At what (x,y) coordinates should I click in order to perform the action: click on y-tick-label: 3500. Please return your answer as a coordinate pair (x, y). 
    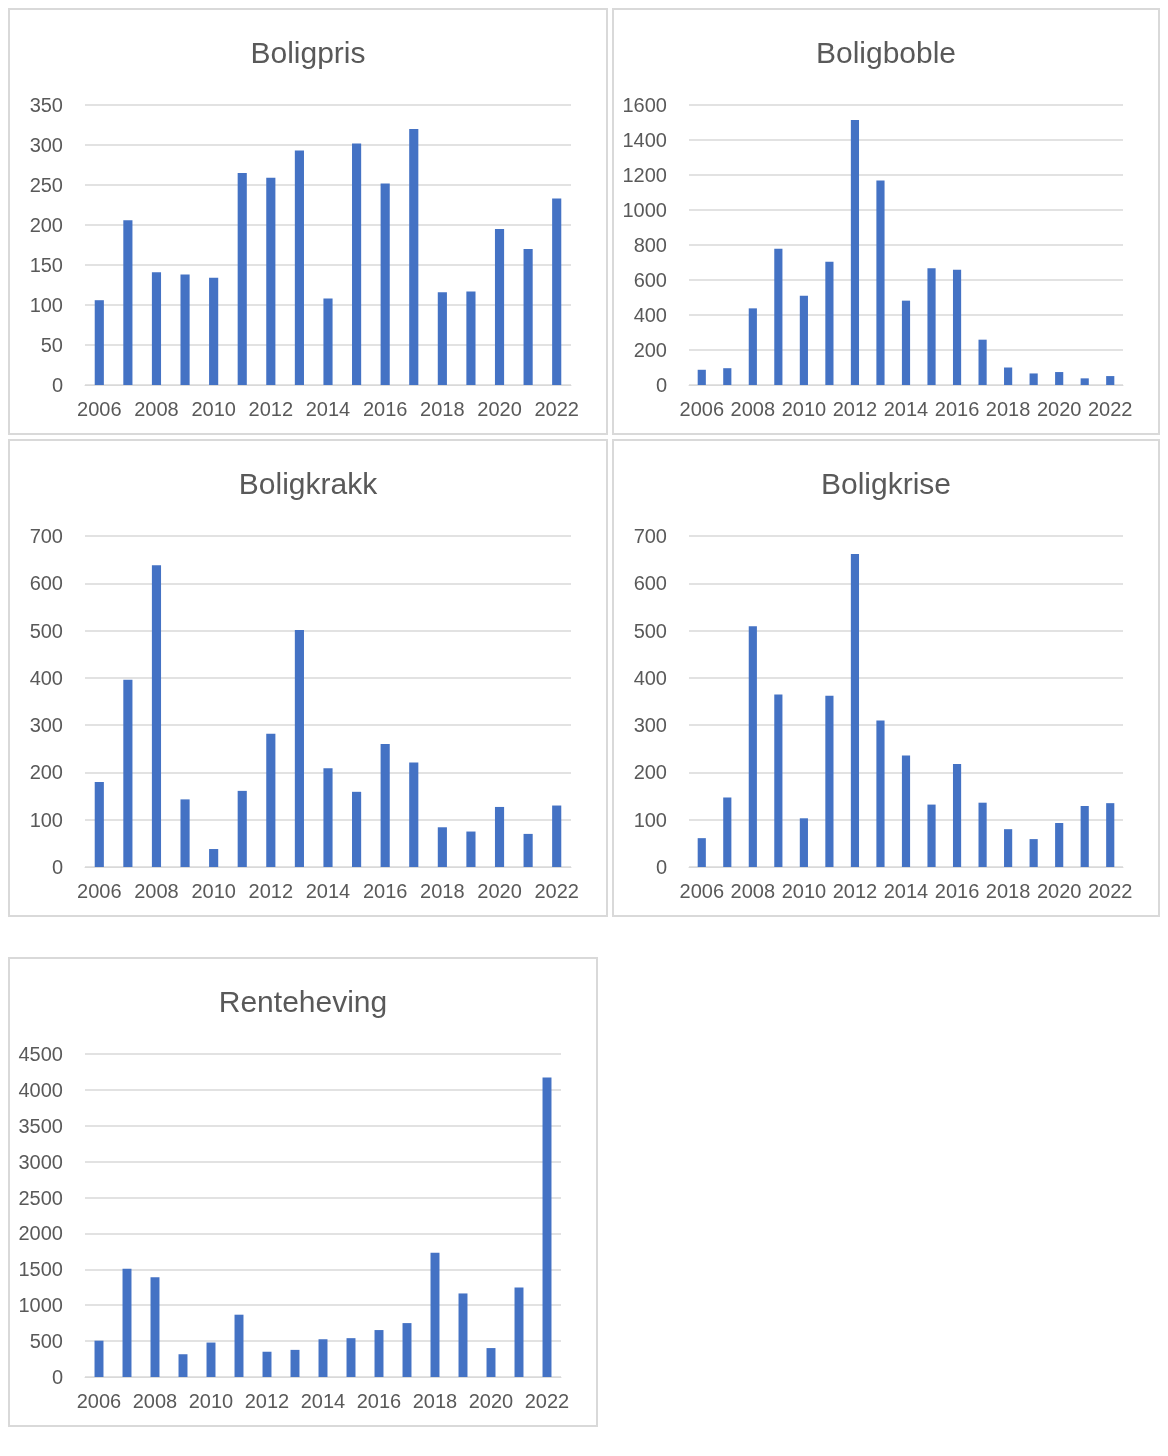
    Looking at the image, I should click on (40, 1125).